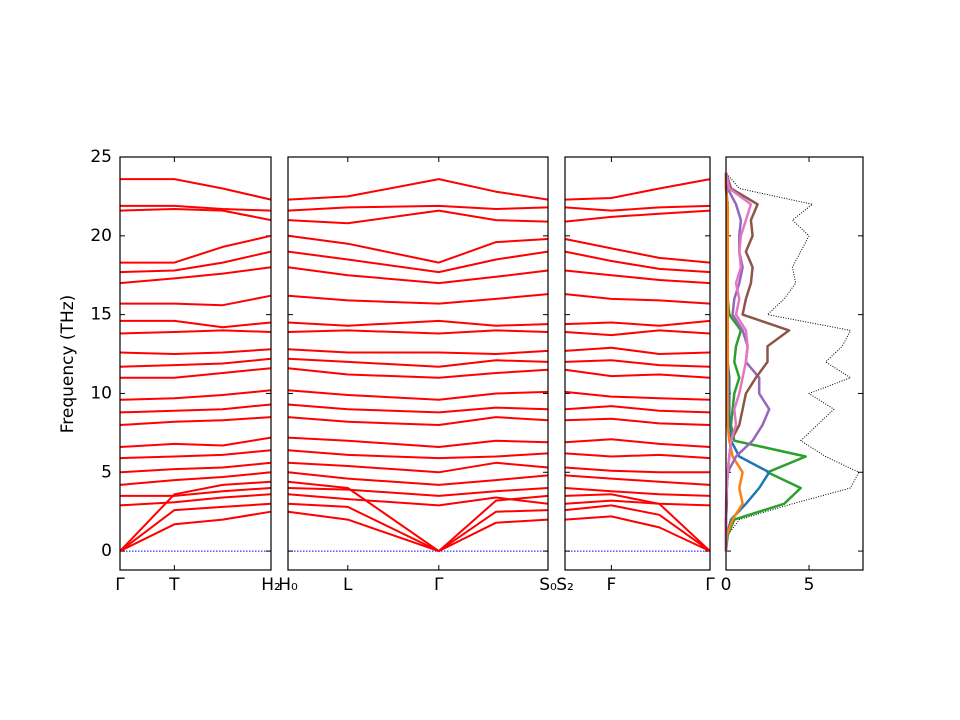 The height and width of the screenshot is (720, 960). Describe the element at coordinates (106, 472) in the screenshot. I see `y-tick-label: 5` at that location.